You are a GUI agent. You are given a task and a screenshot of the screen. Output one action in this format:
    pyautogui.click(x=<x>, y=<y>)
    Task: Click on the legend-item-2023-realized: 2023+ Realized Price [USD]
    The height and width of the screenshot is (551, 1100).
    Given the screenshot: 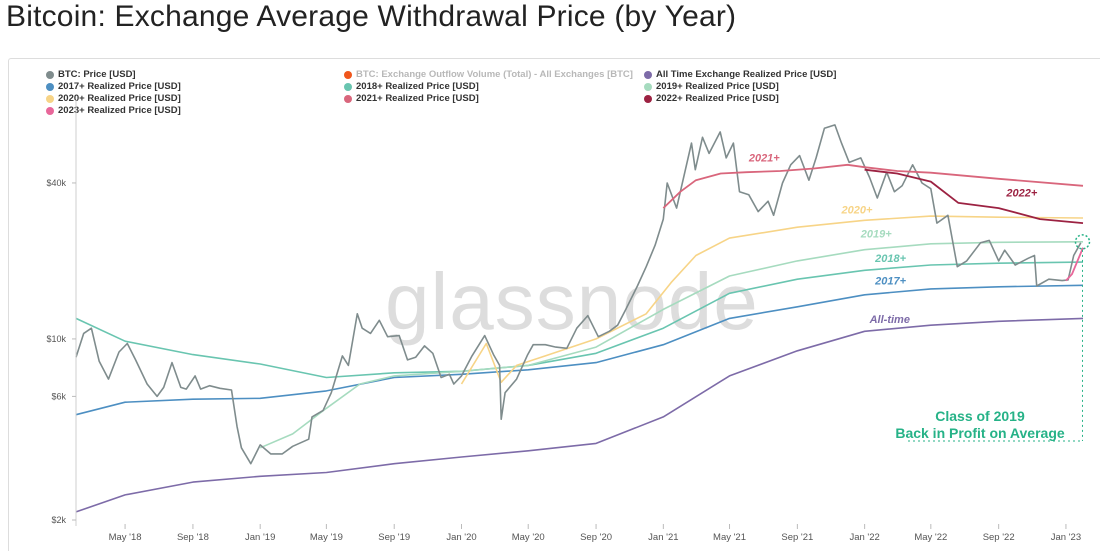 What is the action you would take?
    pyautogui.click(x=113, y=110)
    